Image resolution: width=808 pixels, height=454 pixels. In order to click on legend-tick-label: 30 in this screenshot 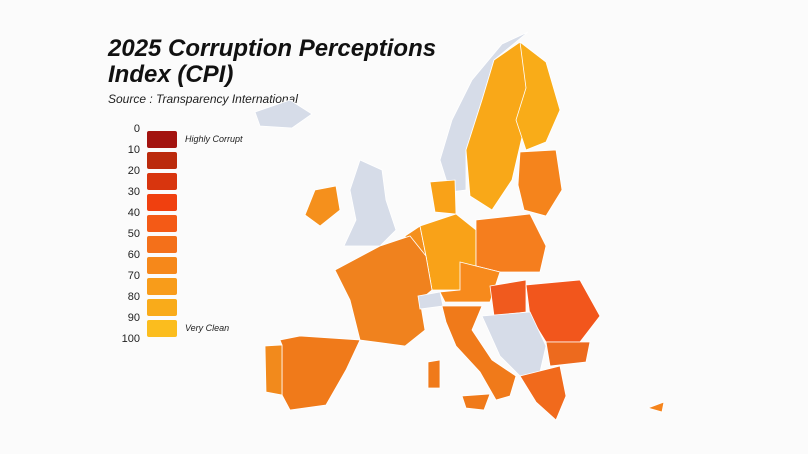, I will do `click(134, 192)`.